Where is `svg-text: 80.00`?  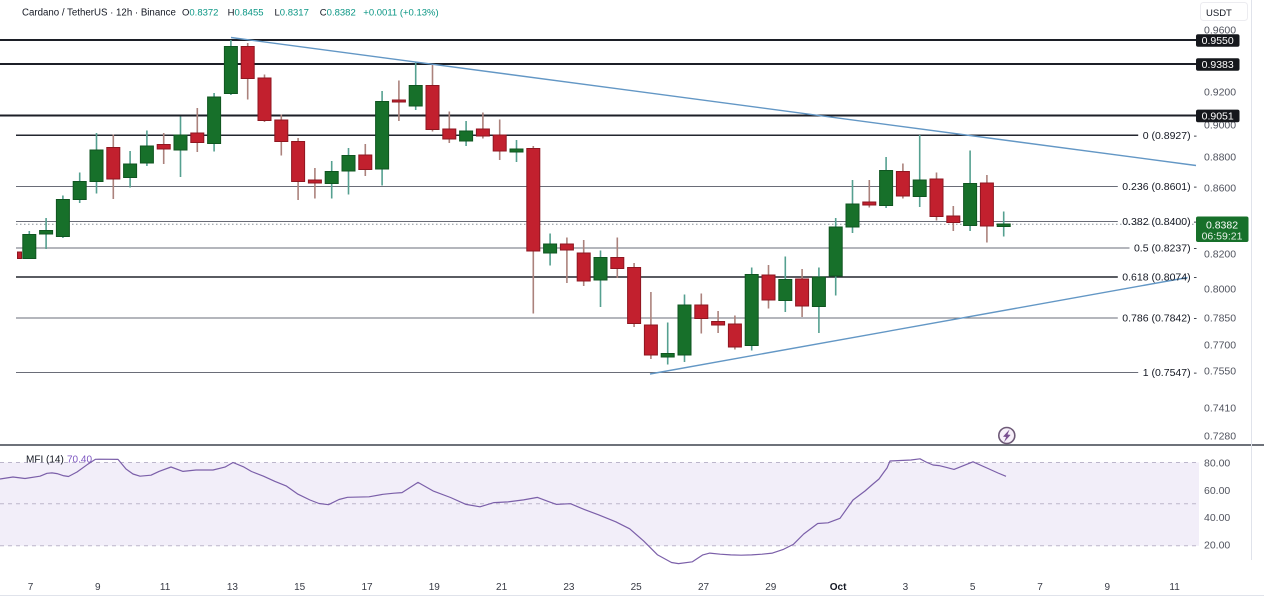
svg-text: 80.00 is located at coordinates (1217, 464).